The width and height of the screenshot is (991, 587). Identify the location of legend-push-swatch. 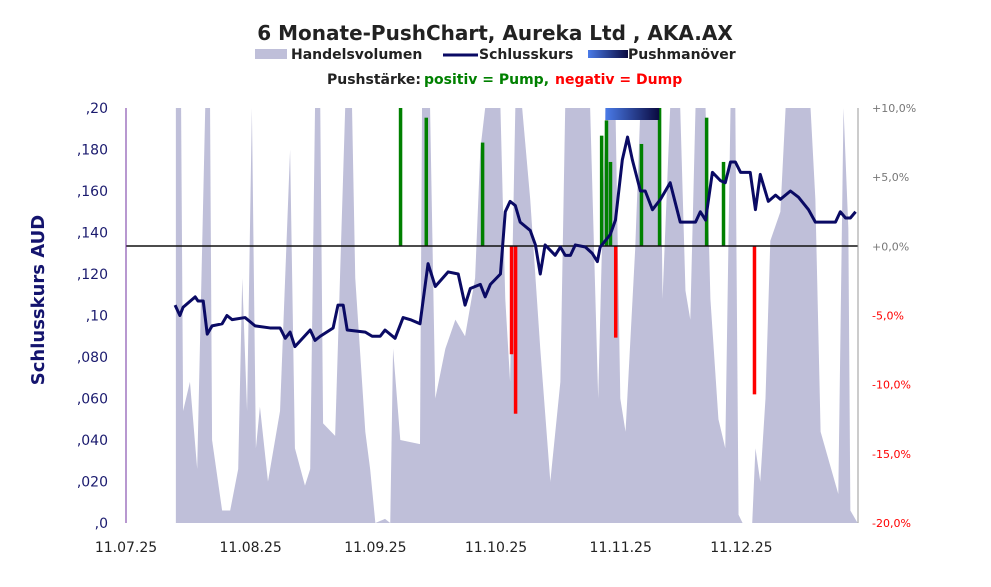
(608, 54).